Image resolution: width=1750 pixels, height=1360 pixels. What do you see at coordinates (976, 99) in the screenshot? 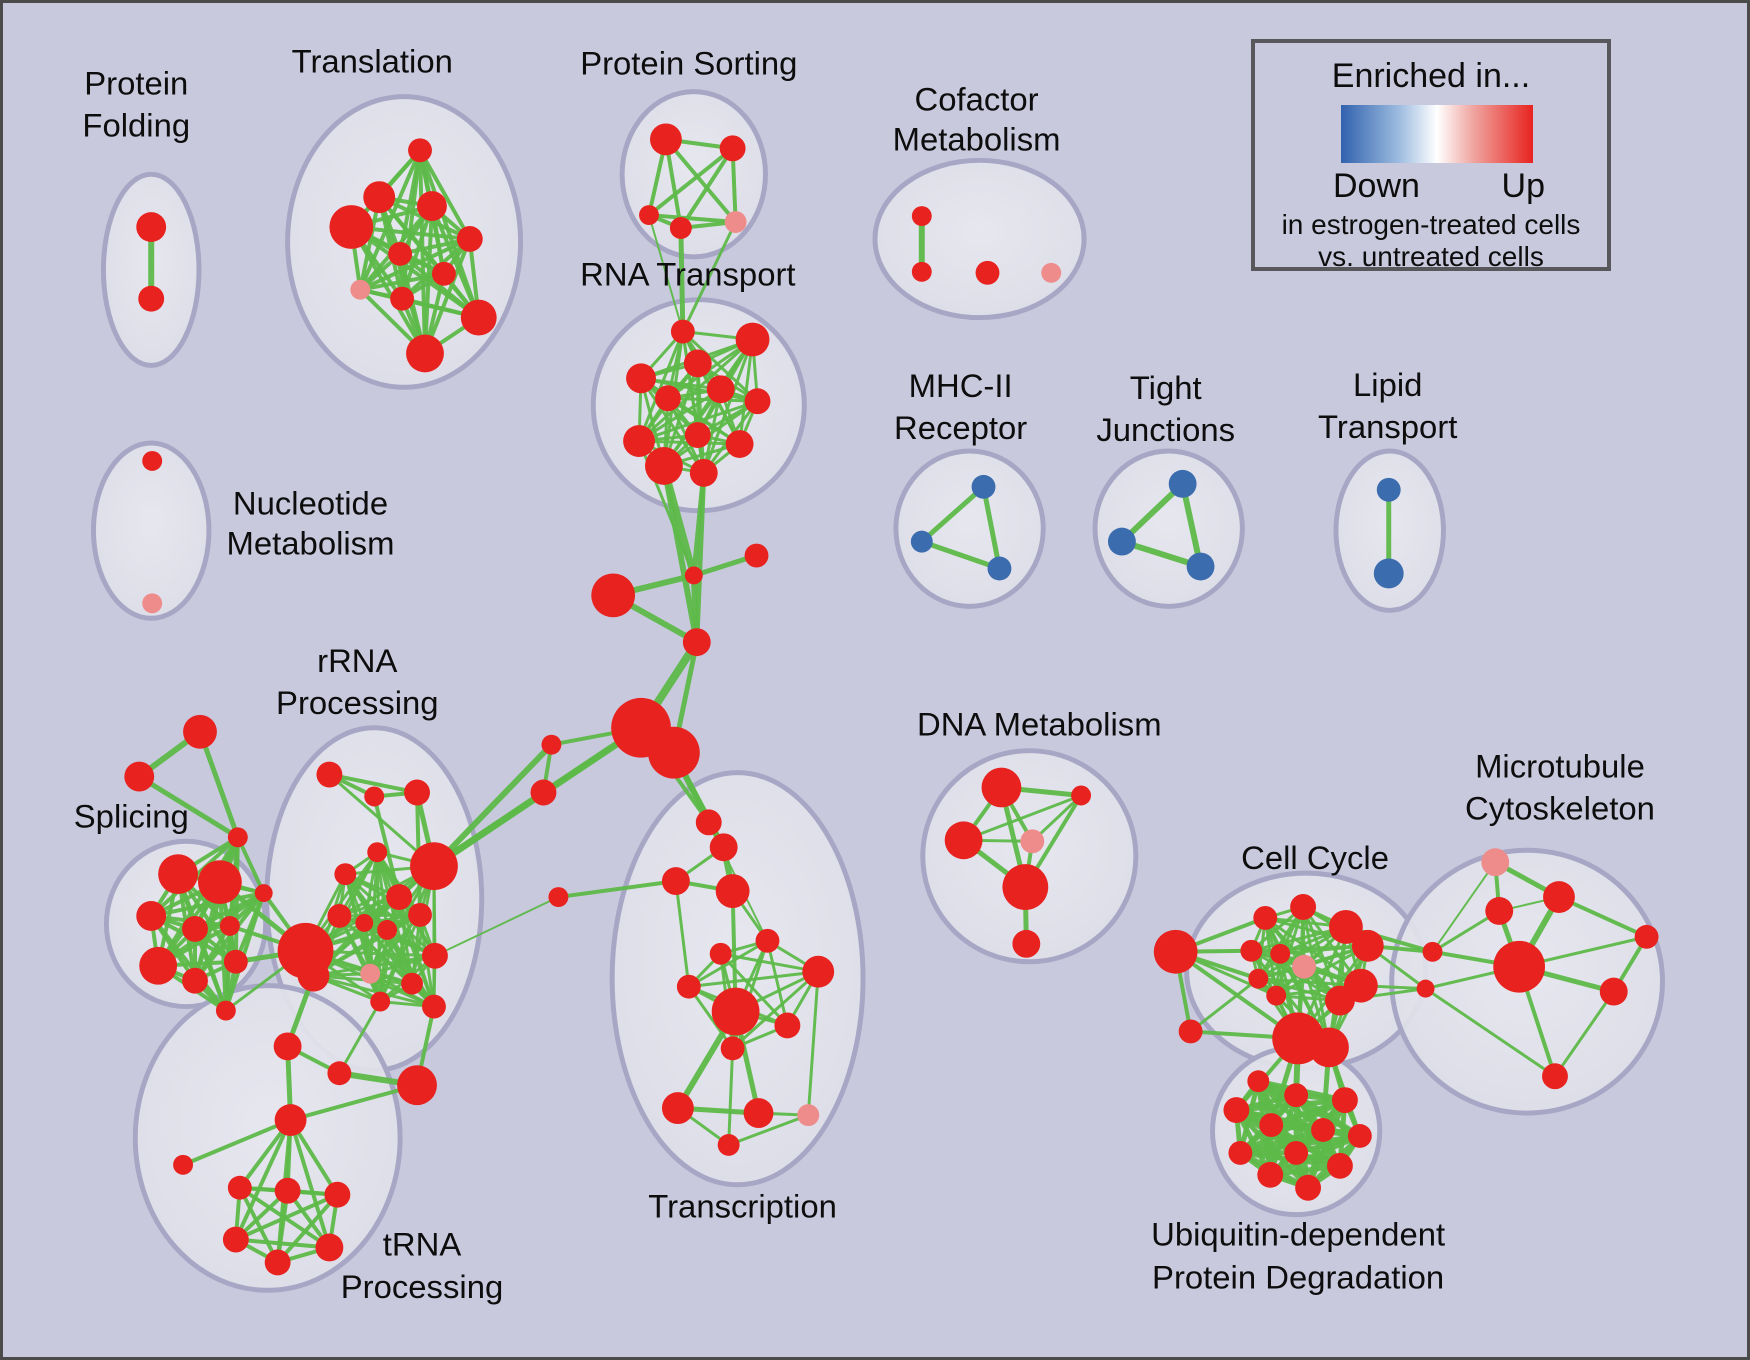
I see `cluster-label-cofactor-metabolism: Cofactor` at bounding box center [976, 99].